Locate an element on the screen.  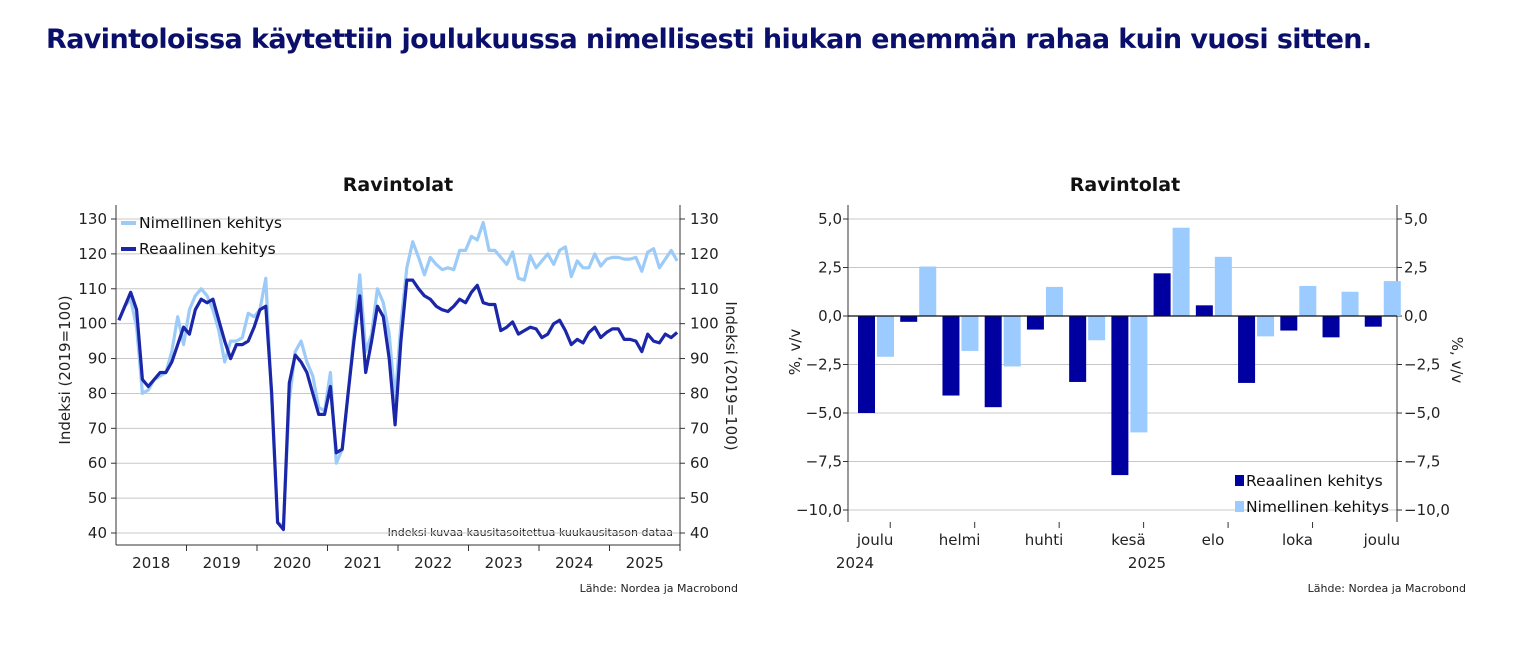
x-tick-label: helmi is located at coordinates (960, 540).